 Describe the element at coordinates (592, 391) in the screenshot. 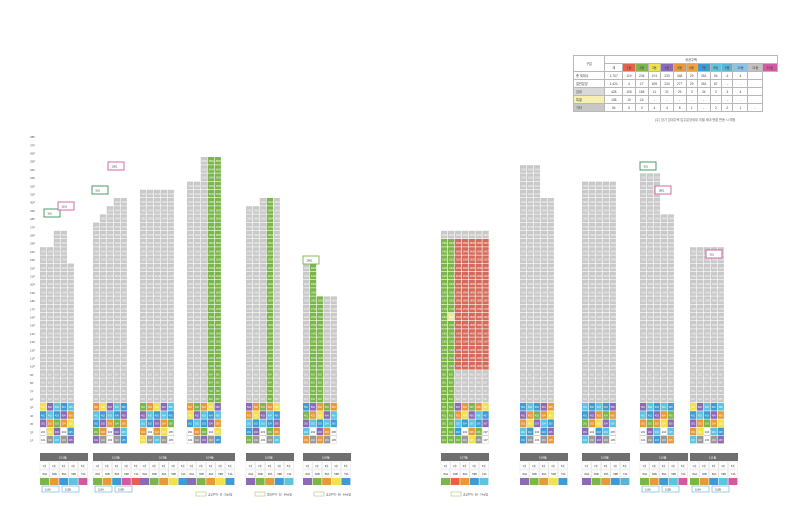

I see `unit-label: 702` at that location.